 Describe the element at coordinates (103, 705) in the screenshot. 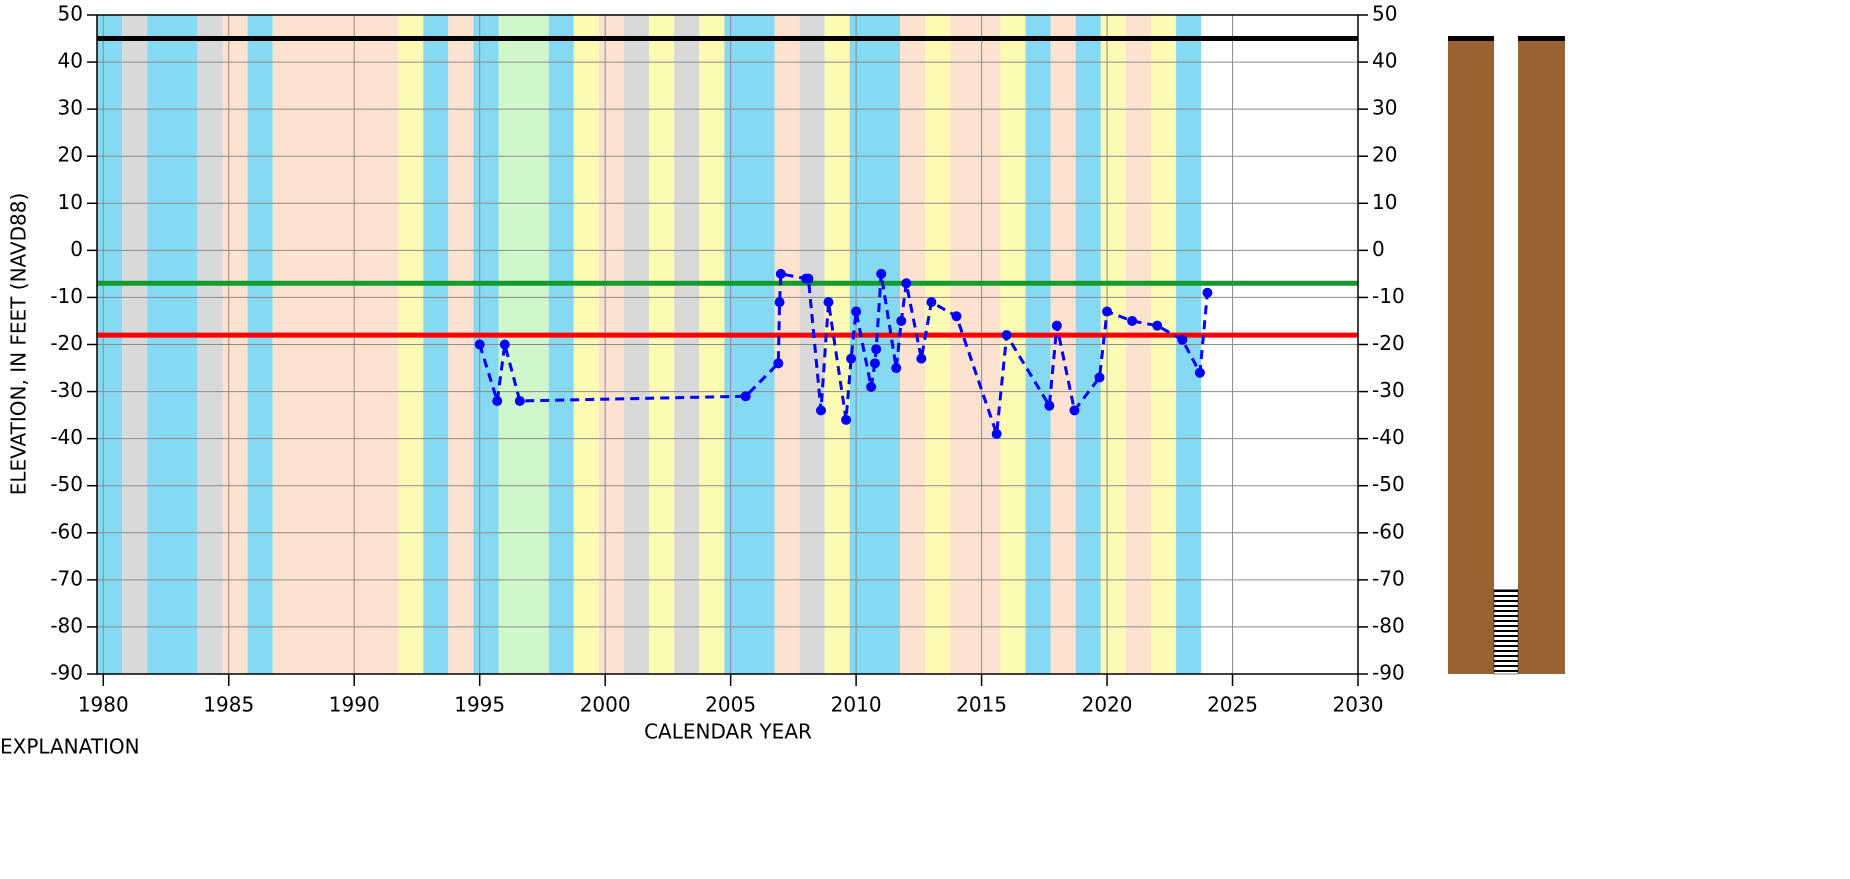

I see `x-tick-label: 1980` at that location.